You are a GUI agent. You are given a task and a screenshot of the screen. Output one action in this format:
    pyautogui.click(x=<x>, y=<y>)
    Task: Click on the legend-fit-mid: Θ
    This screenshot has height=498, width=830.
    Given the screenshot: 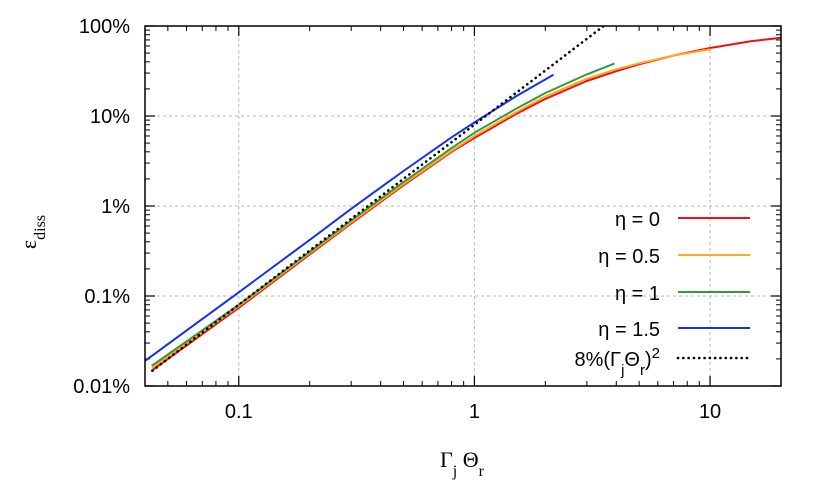 What is the action you would take?
    pyautogui.click(x=632, y=360)
    